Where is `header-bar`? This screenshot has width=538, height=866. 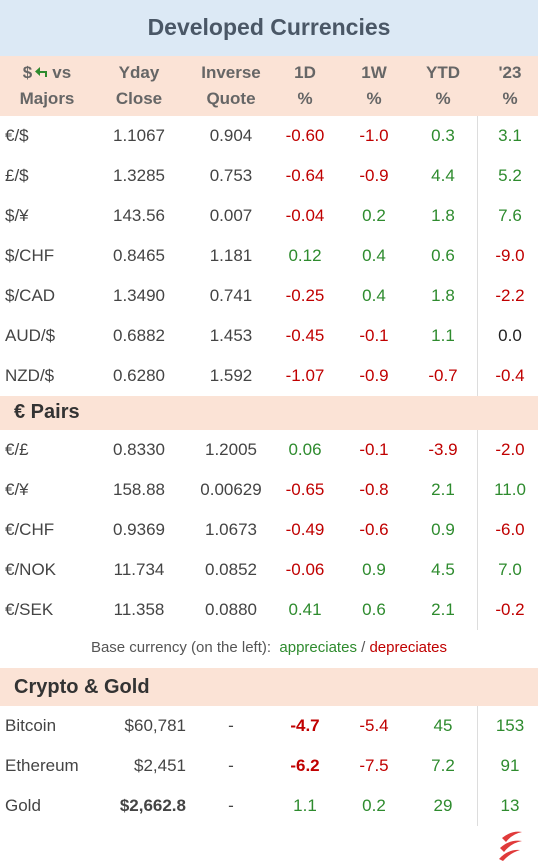 header-bar is located at coordinates (269, 86).